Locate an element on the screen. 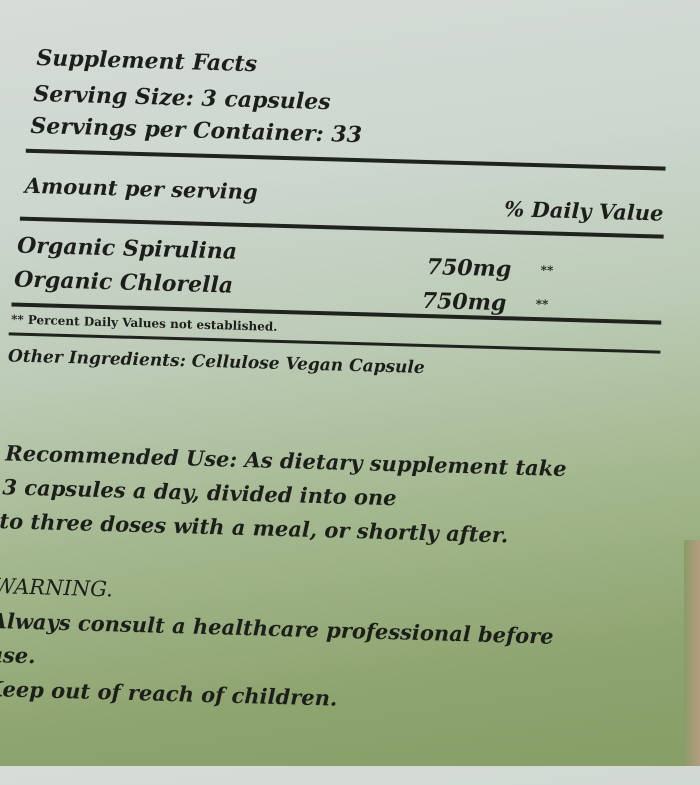 This screenshot has width=700, height=785. warning-title: WARNING. is located at coordinates (57, 588).